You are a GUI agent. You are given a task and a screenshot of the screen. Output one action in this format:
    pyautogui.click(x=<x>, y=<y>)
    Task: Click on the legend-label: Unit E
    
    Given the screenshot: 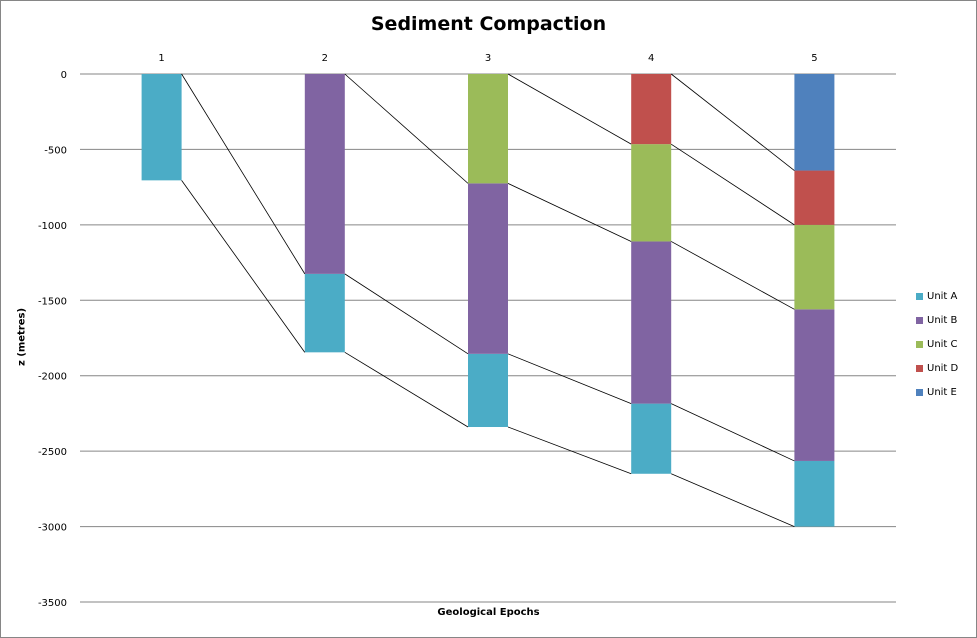 What is the action you would take?
    pyautogui.click(x=942, y=392)
    